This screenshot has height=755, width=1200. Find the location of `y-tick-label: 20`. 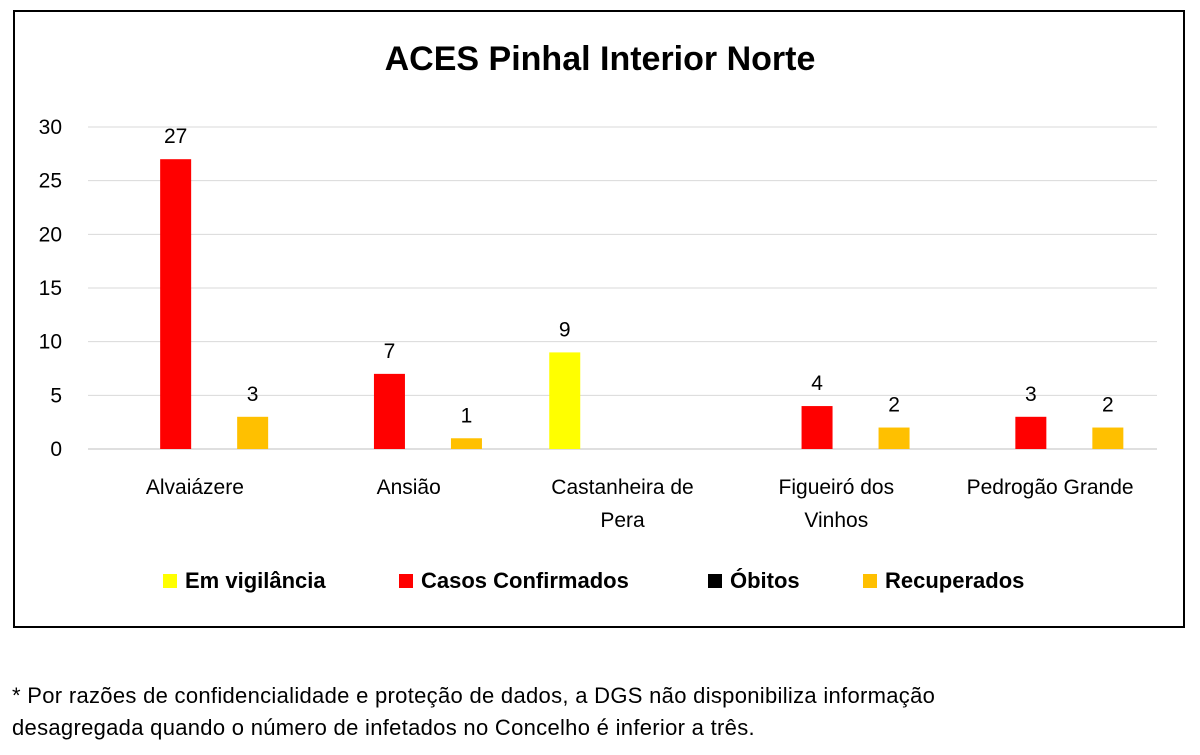

y-tick-label: 20 is located at coordinates (50, 234).